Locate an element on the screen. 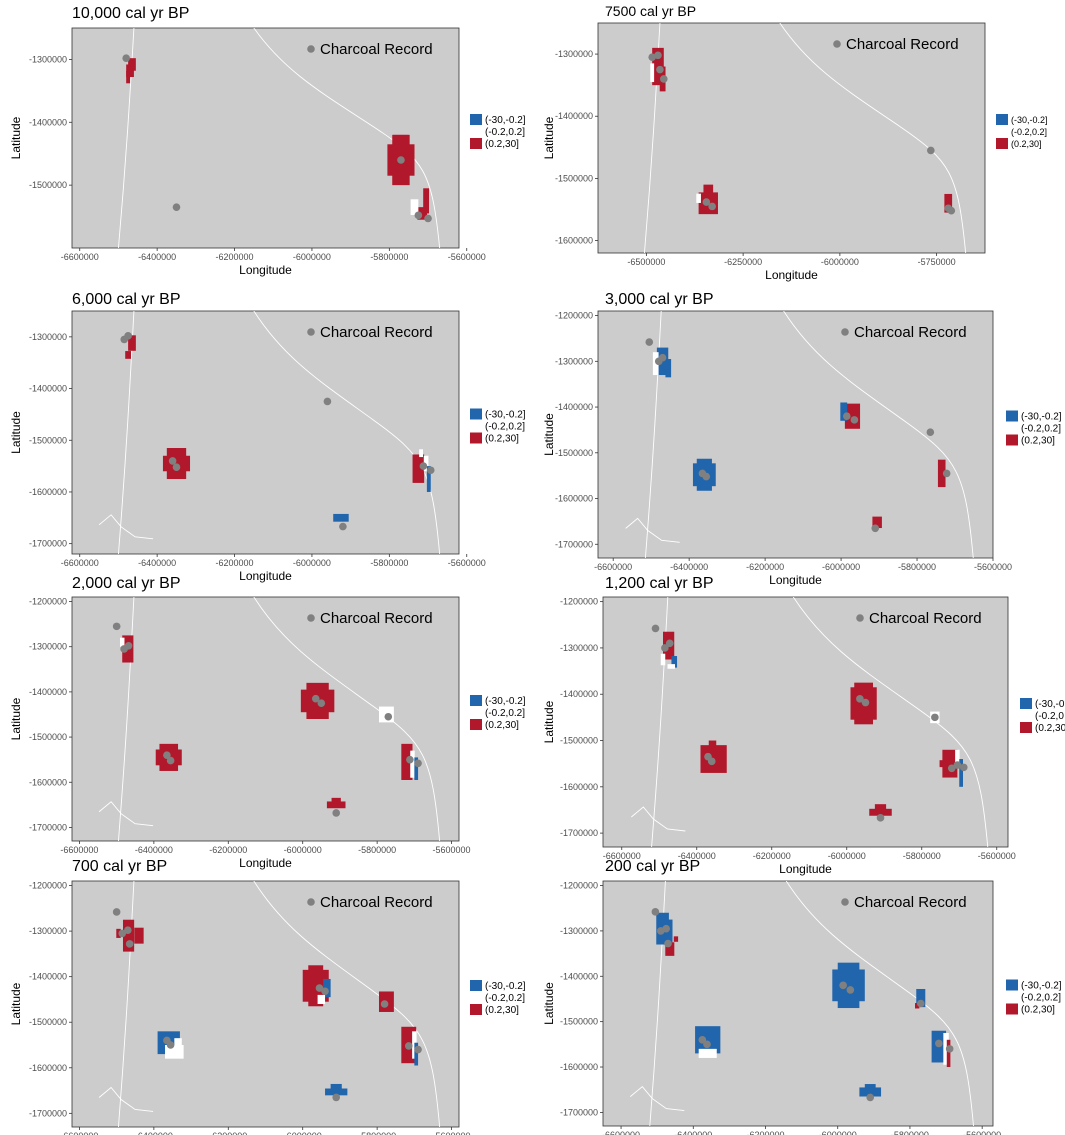 The height and width of the screenshot is (1135, 1065). x-tick-label: -6600000 is located at coordinates (80, 563).